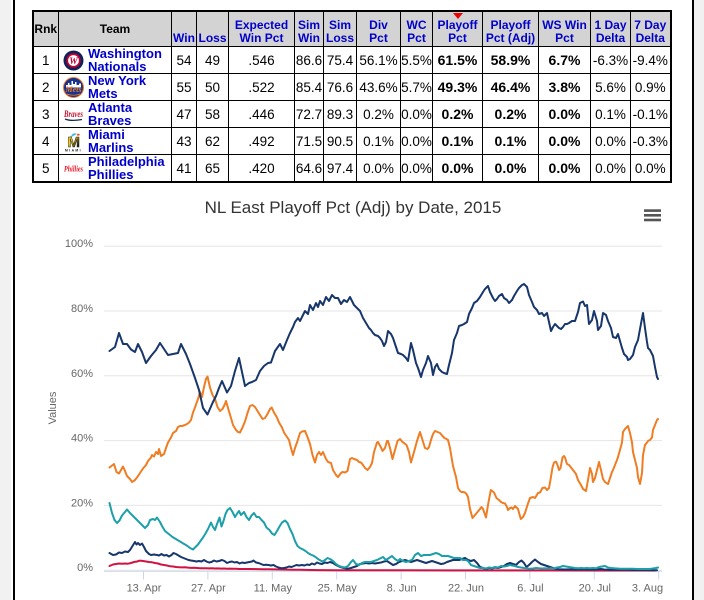 The image size is (704, 600). Describe the element at coordinates (73, 89) in the screenshot. I see `svg-text: Mets` at that location.